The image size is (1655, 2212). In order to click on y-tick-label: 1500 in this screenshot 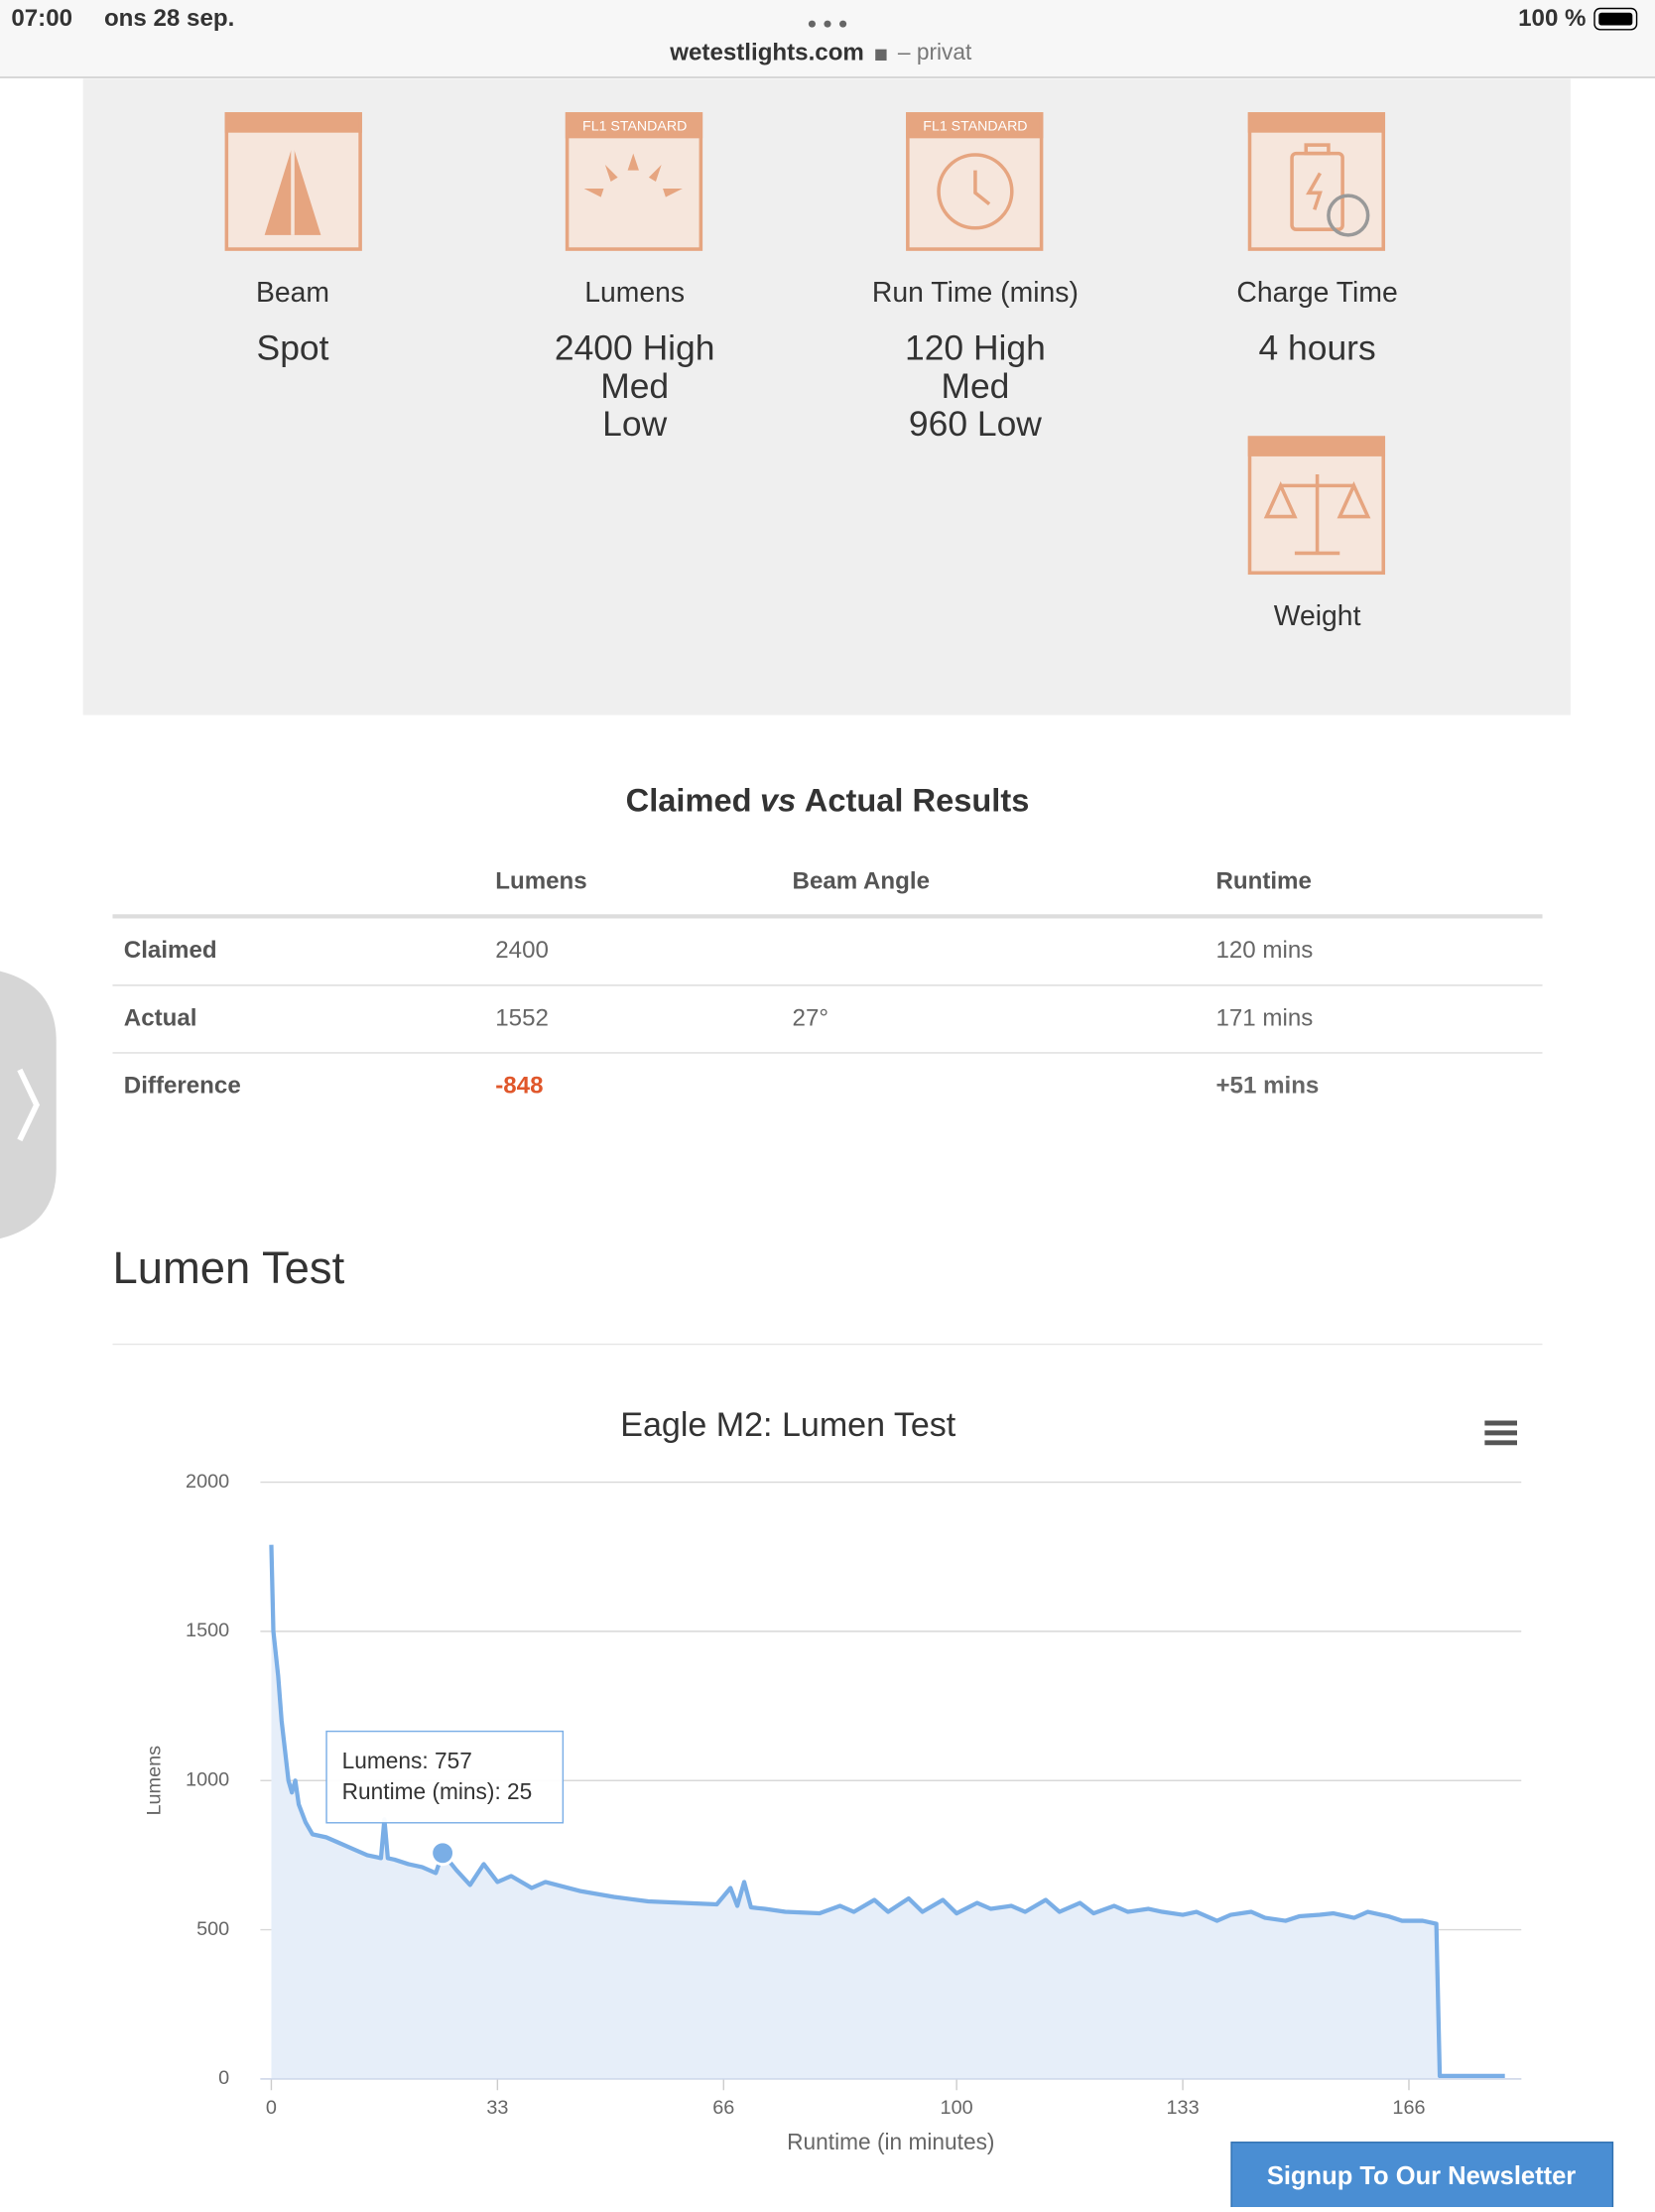, I will do `click(207, 1630)`.